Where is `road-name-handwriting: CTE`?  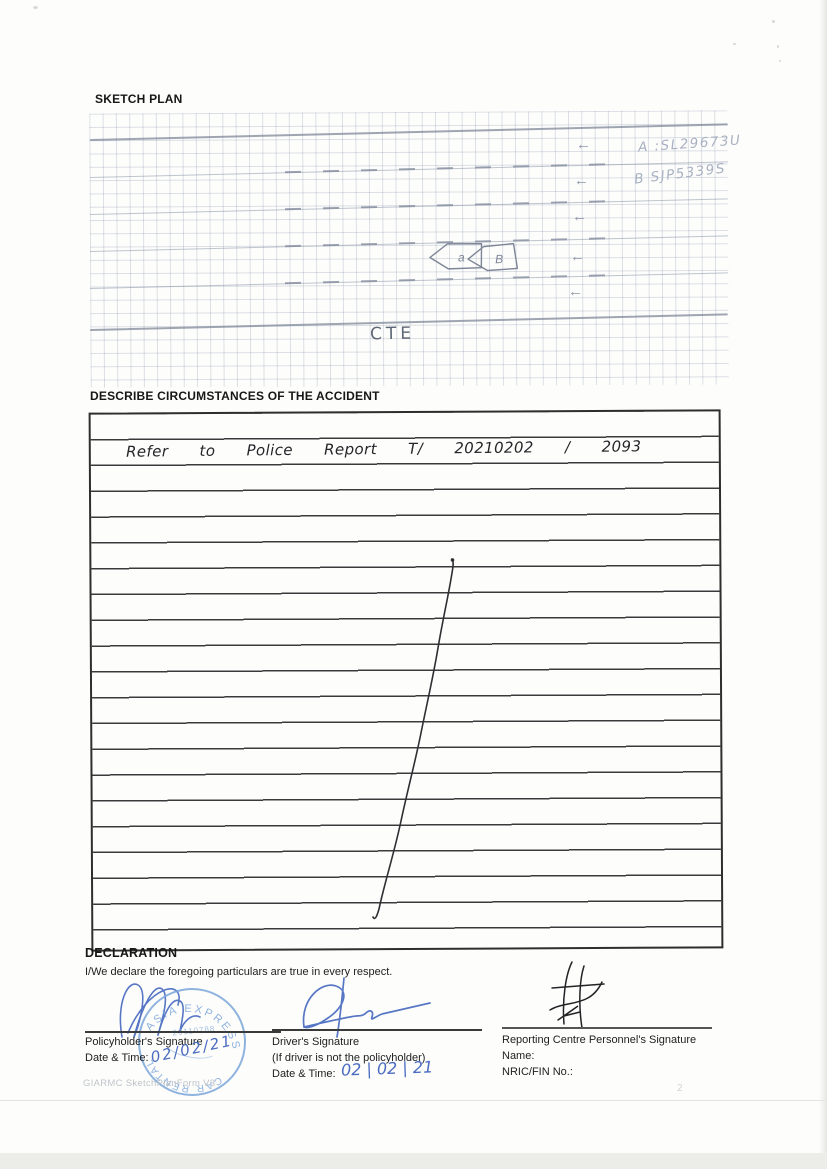 road-name-handwriting: CTE is located at coordinates (392, 334).